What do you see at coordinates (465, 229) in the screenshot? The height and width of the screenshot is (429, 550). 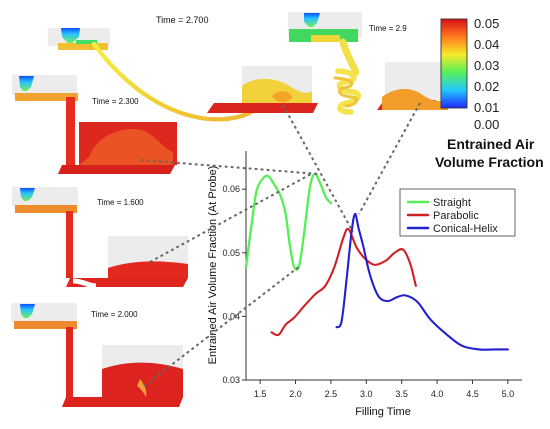 I see `legend-label: Conical-Helix` at bounding box center [465, 229].